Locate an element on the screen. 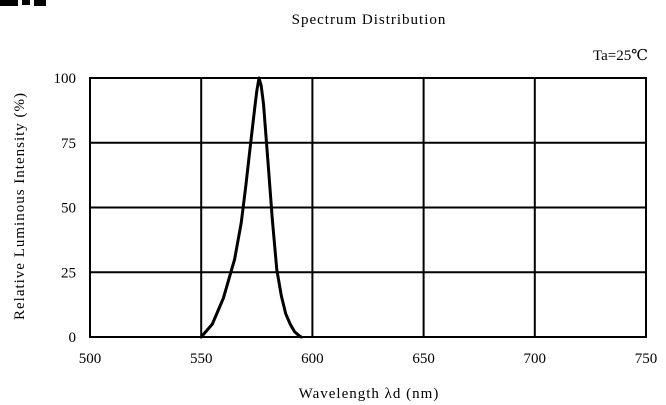  y-tick-label-50: 50 is located at coordinates (68, 209).